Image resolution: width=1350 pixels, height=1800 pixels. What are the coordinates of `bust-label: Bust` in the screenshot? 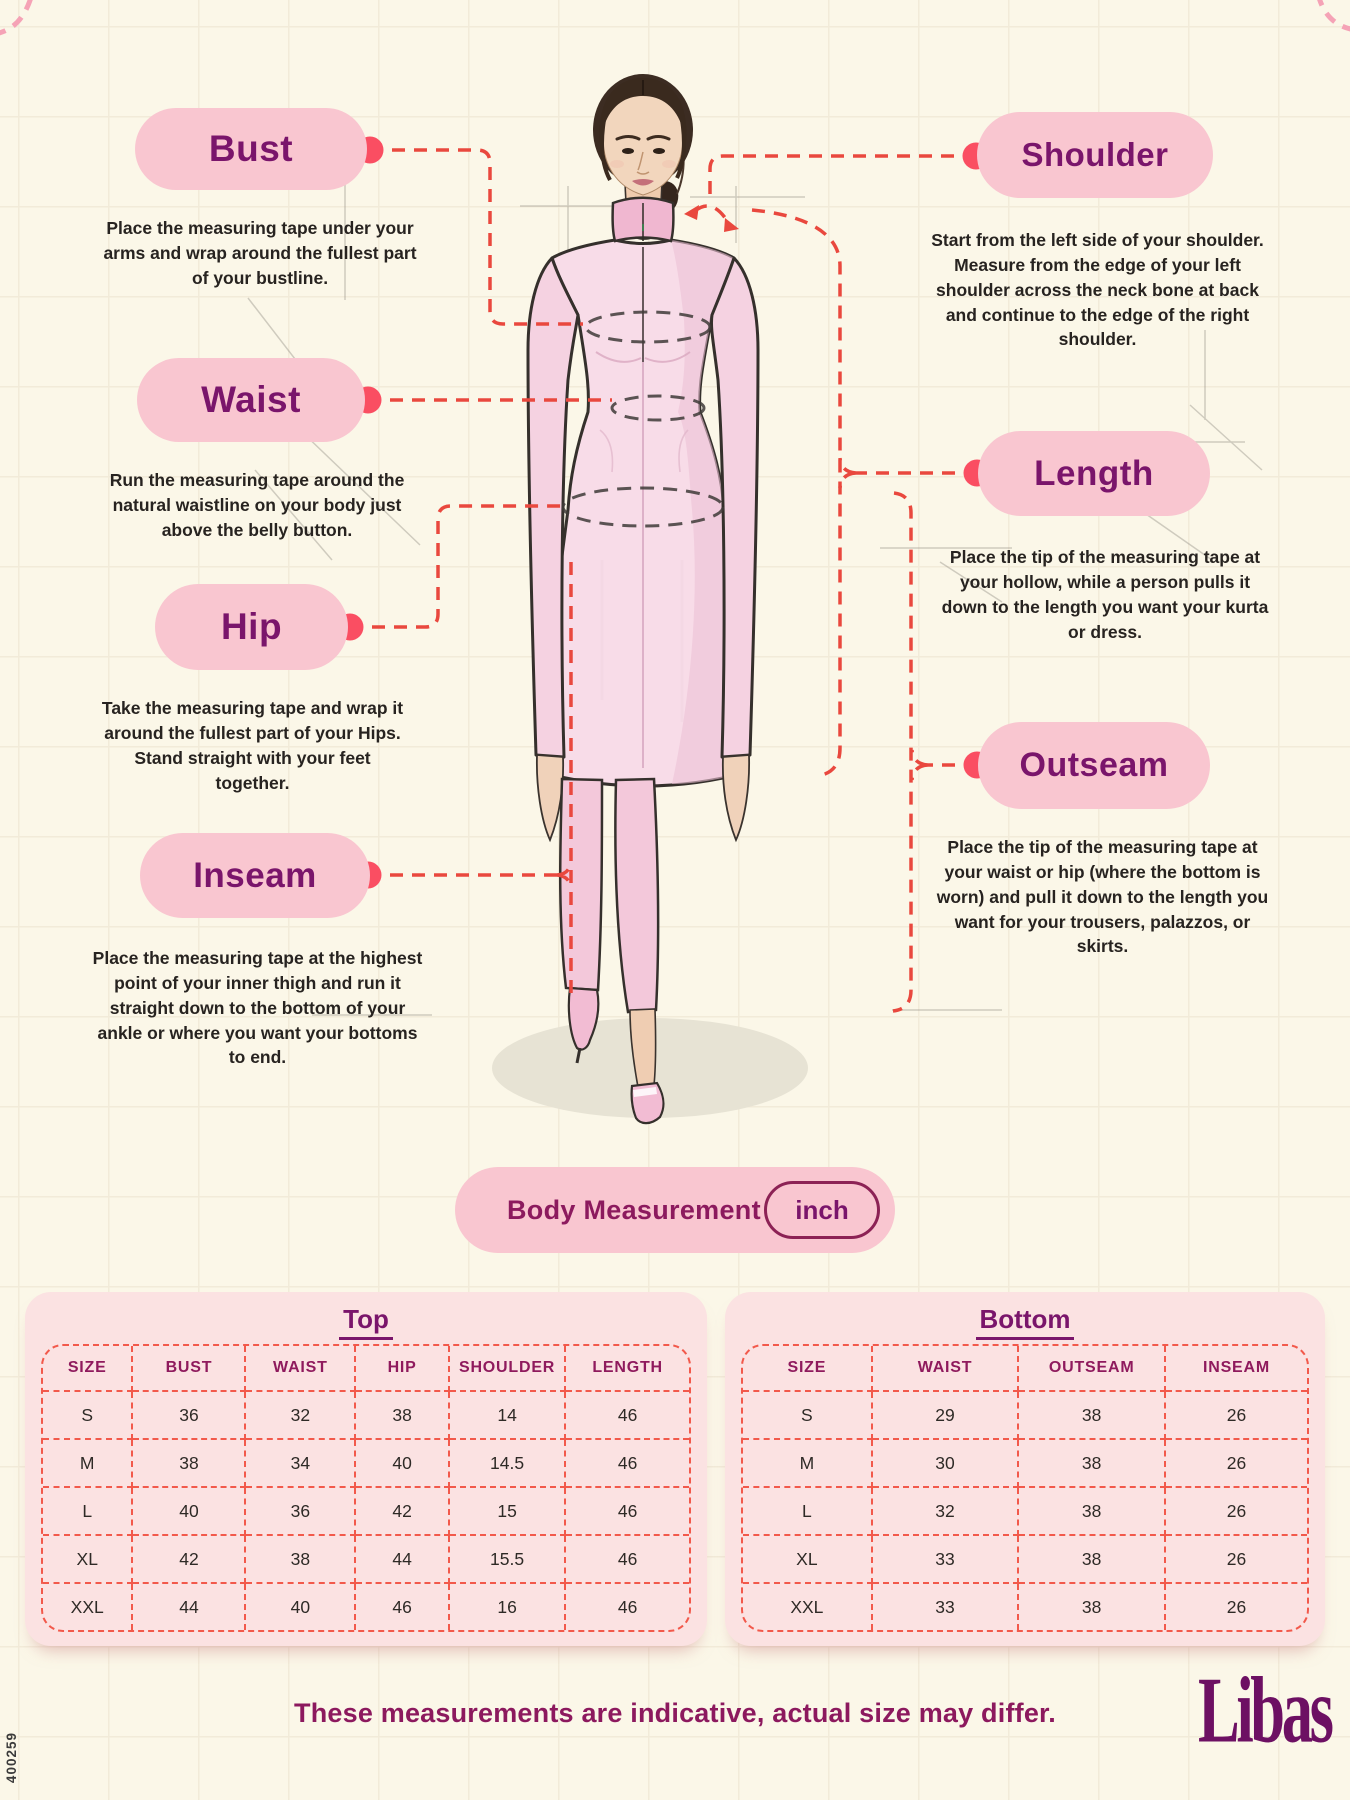 It's located at (251, 148).